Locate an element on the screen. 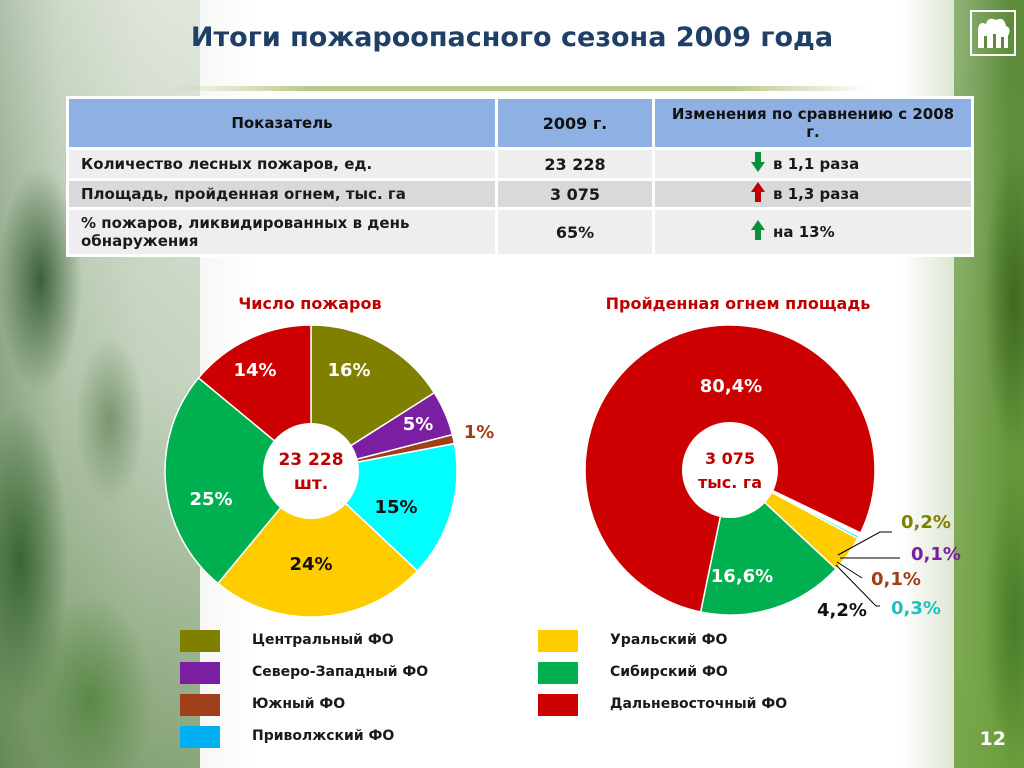 The width and height of the screenshot is (1024, 768). legend-label: Приволжский ФО is located at coordinates (323, 736).